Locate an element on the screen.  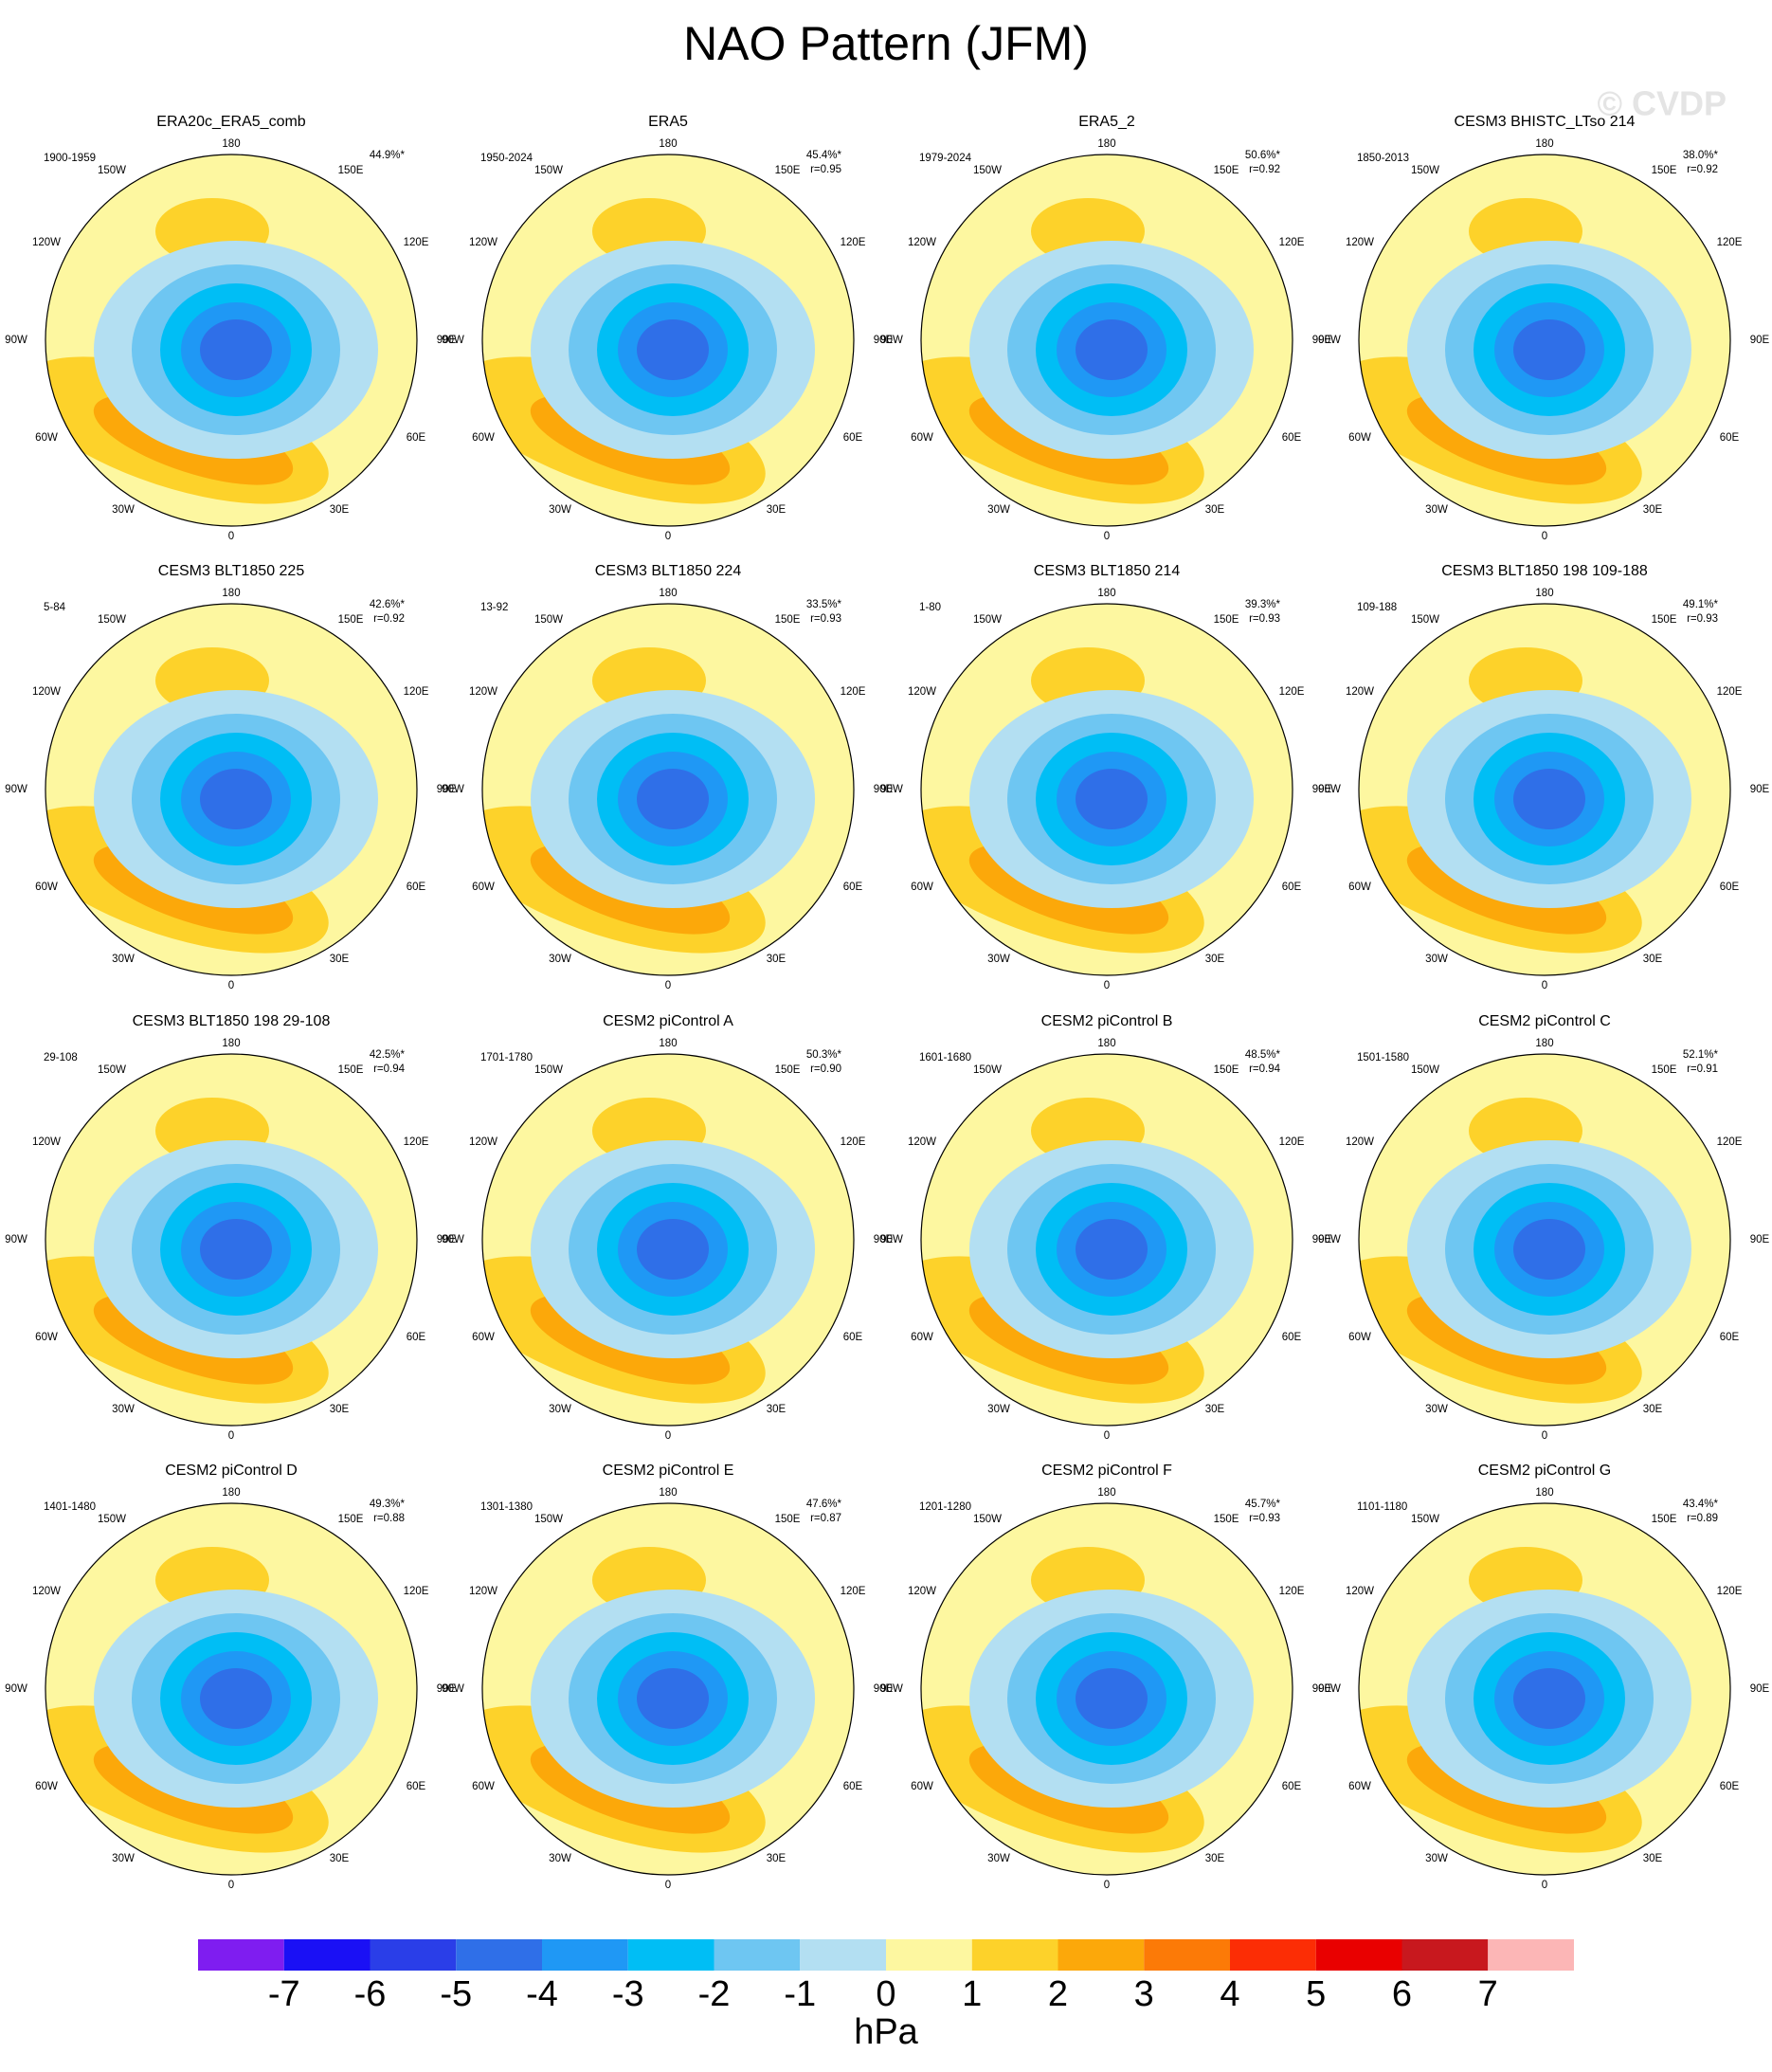
panel-title: CESM2 piControl B is located at coordinates (1107, 1021).